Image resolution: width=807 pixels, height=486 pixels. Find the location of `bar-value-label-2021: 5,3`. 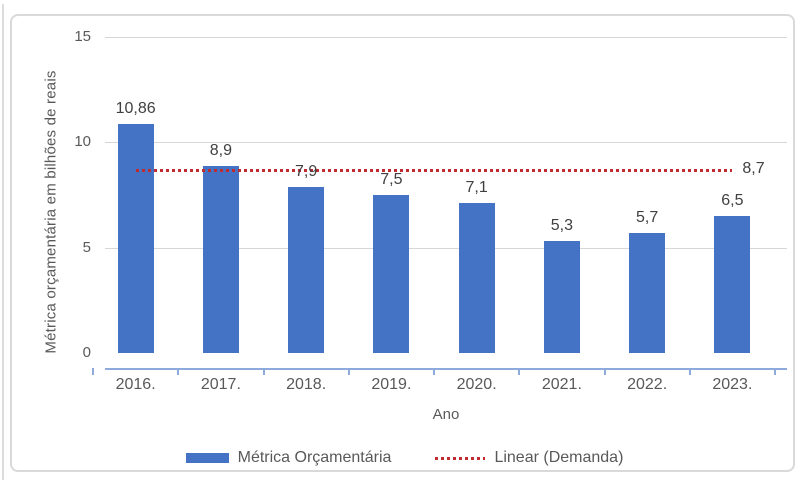

bar-value-label-2021: 5,3 is located at coordinates (561, 226).